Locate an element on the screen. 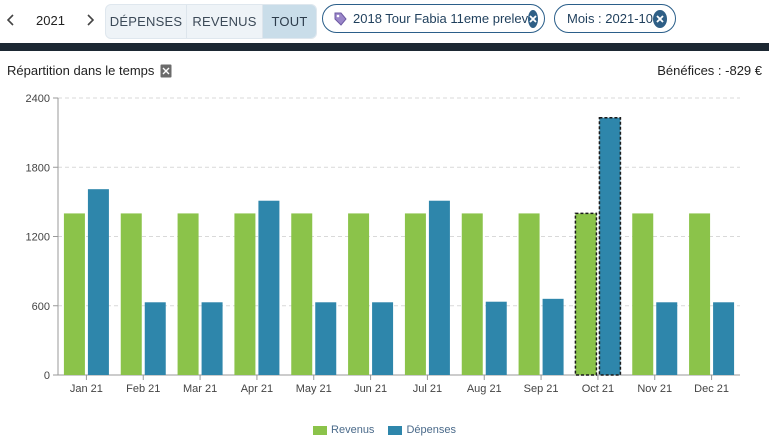 The image size is (769, 444). legend-item-revenus: Revenus is located at coordinates (343, 430).